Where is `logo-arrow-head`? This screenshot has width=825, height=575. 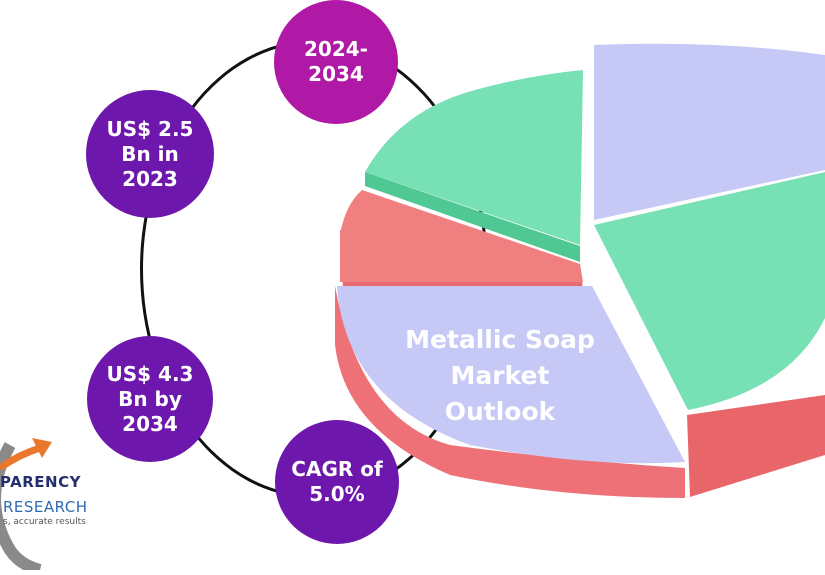
logo-arrow-head is located at coordinates (42, 448).